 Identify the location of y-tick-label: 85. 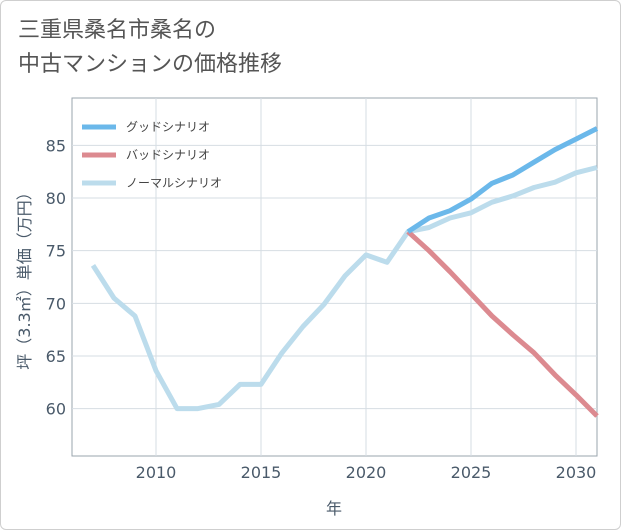
(56, 145).